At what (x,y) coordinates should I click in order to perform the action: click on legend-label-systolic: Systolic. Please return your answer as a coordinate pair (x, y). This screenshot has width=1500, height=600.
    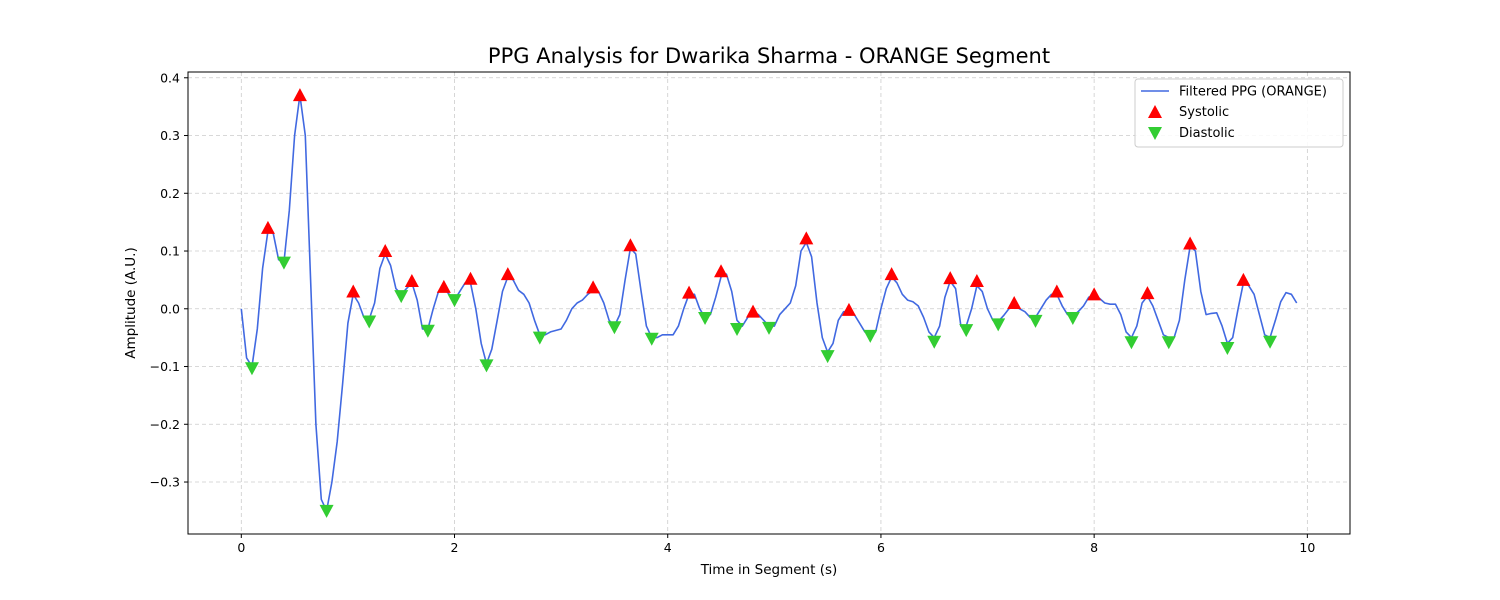
    Looking at the image, I should click on (1204, 112).